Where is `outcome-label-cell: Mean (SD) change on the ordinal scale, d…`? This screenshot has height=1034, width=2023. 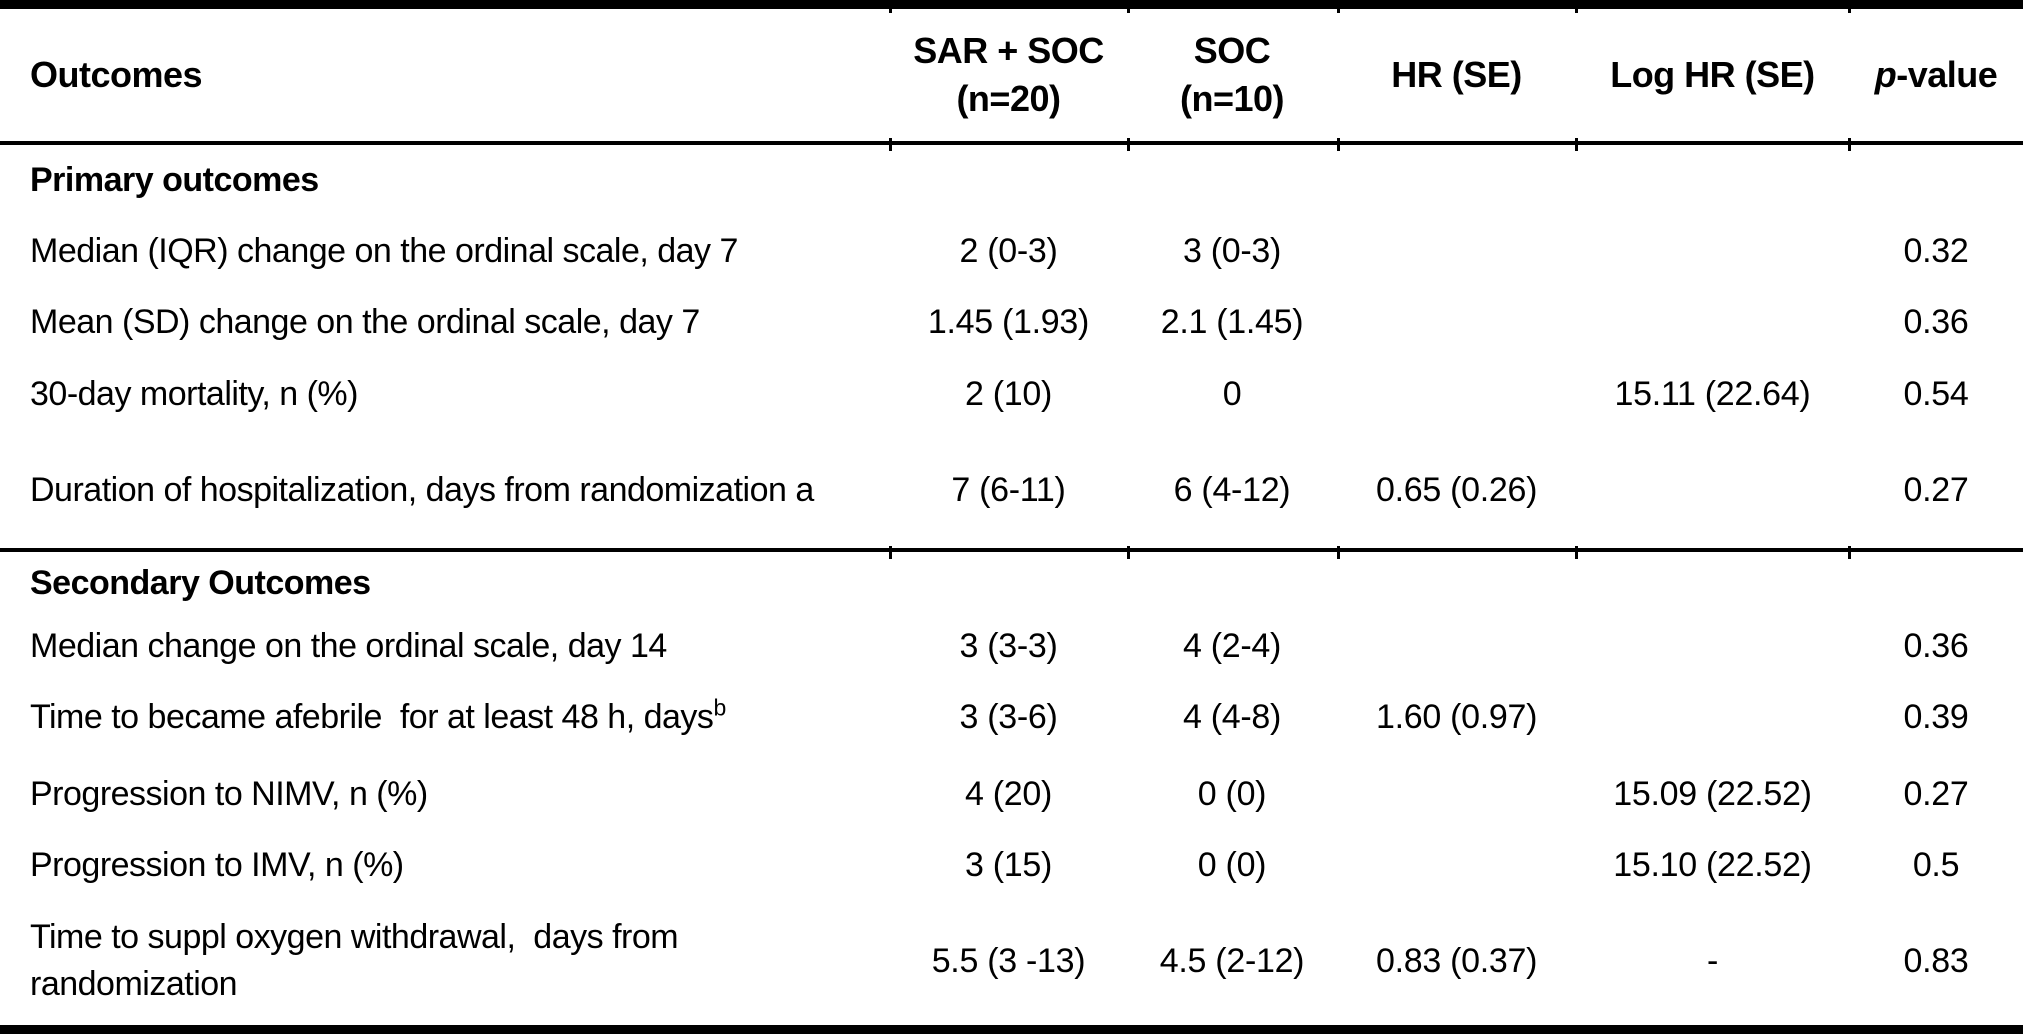 outcome-label-cell: Mean (SD) change on the ordinal scale, d… is located at coordinates (365, 321).